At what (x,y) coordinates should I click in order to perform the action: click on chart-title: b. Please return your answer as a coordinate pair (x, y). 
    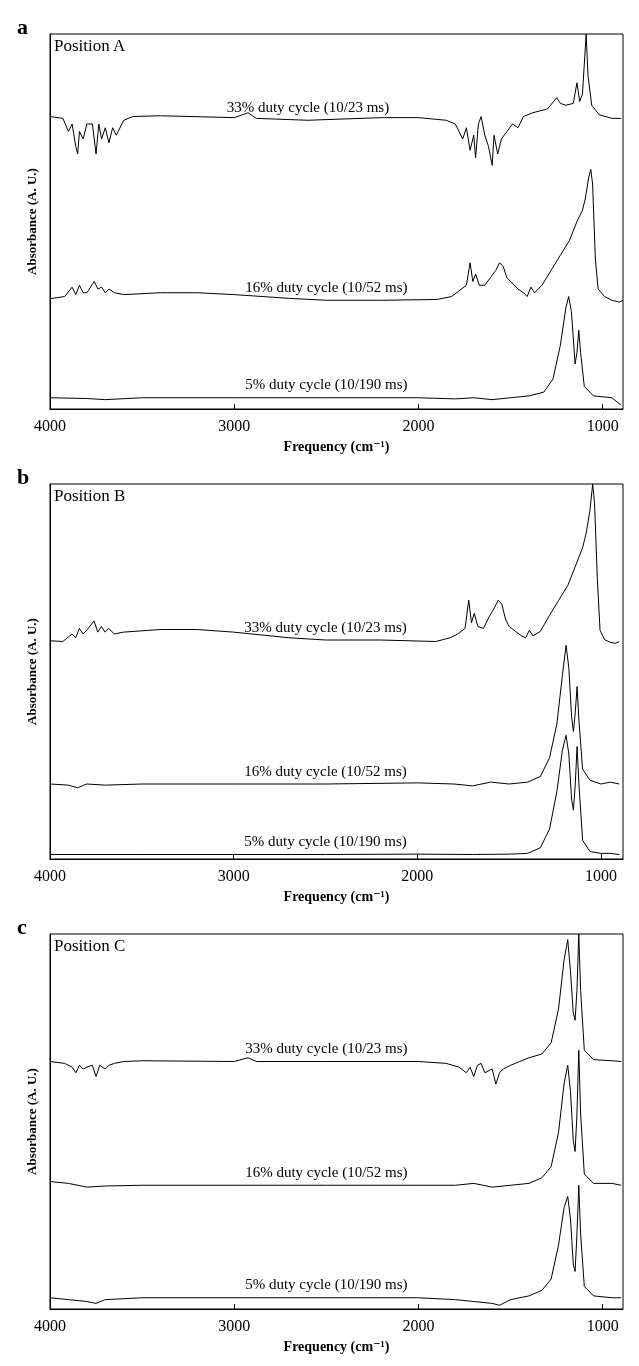
    Looking at the image, I should click on (23, 476).